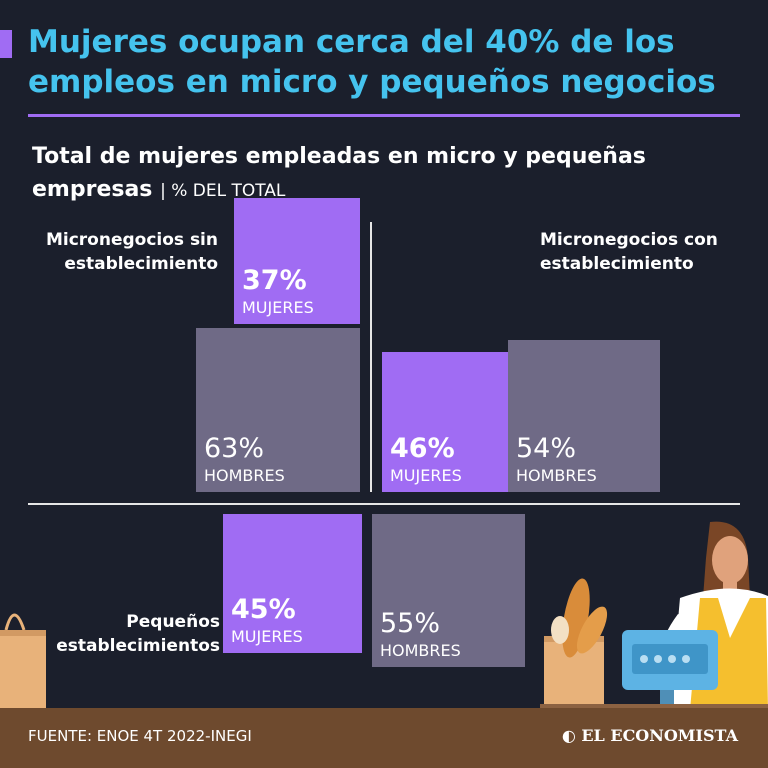  What do you see at coordinates (420, 650) in the screenshot?
I see `series-label-men-pequenos: HOMBRES` at bounding box center [420, 650].